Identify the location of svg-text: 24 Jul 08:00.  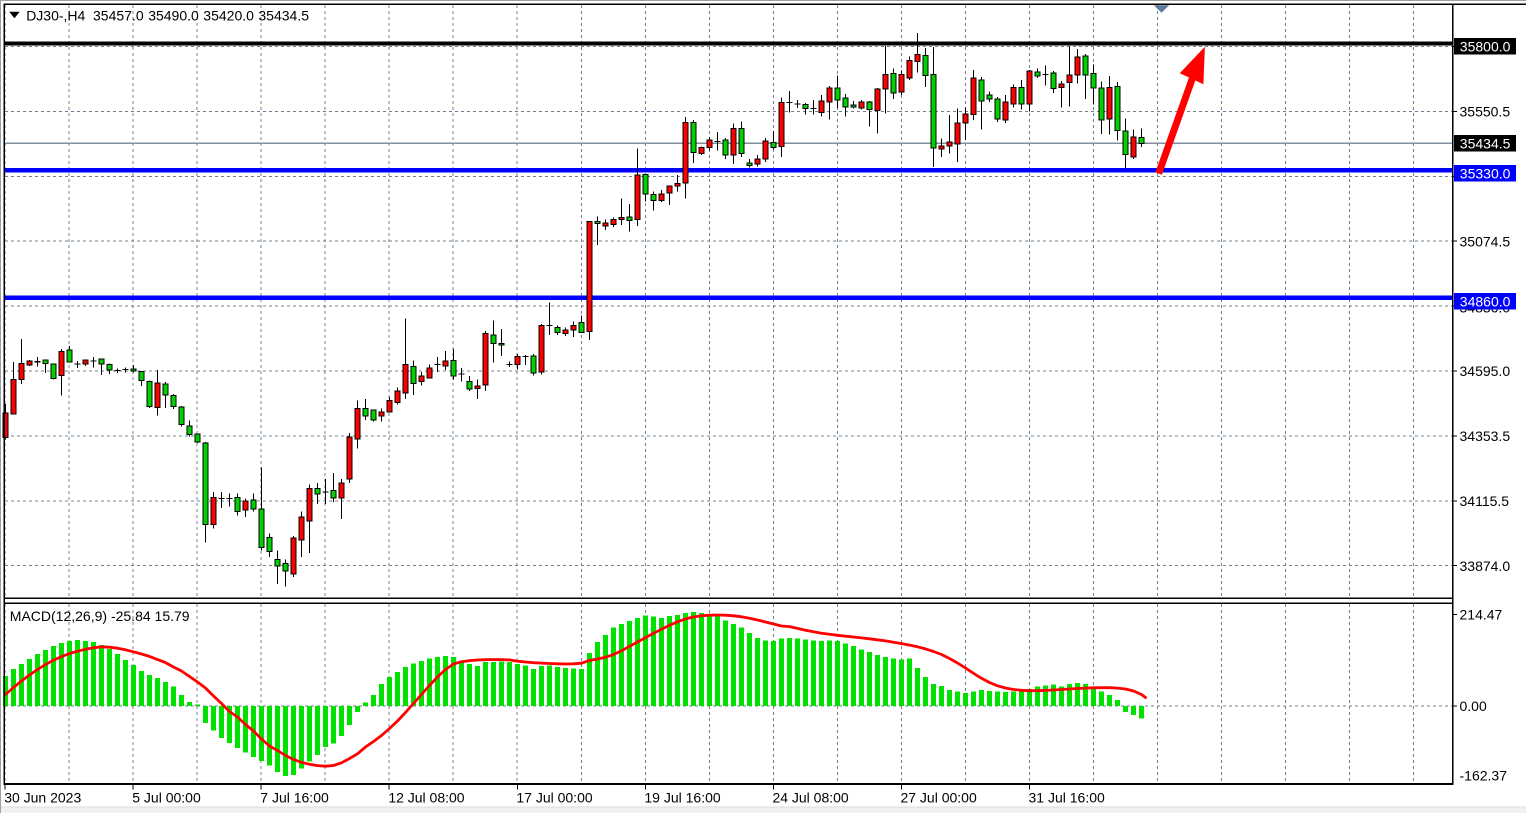
(810, 797).